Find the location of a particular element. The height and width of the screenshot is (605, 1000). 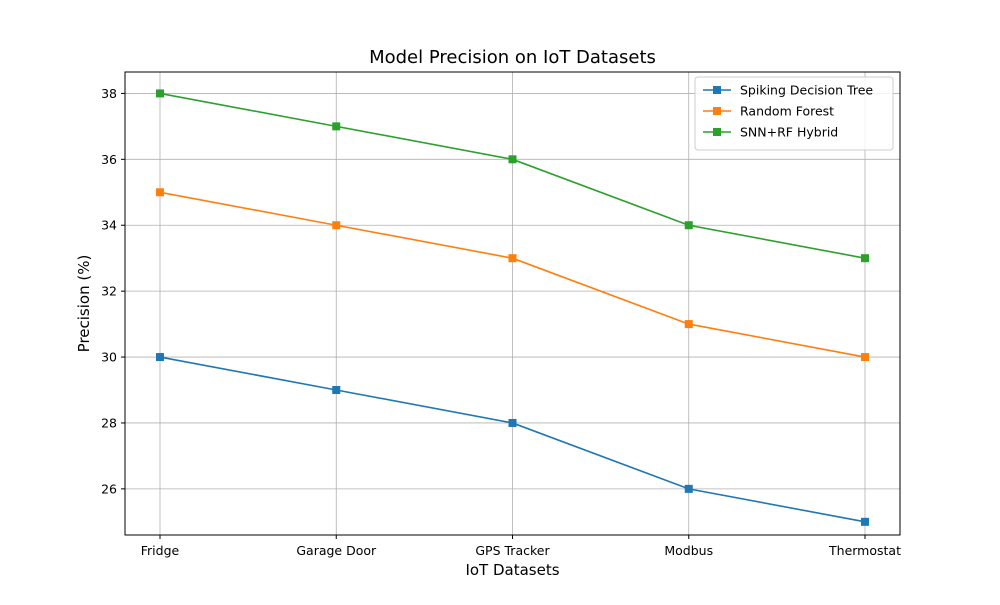

y-tick-label: 32 is located at coordinates (109, 291).